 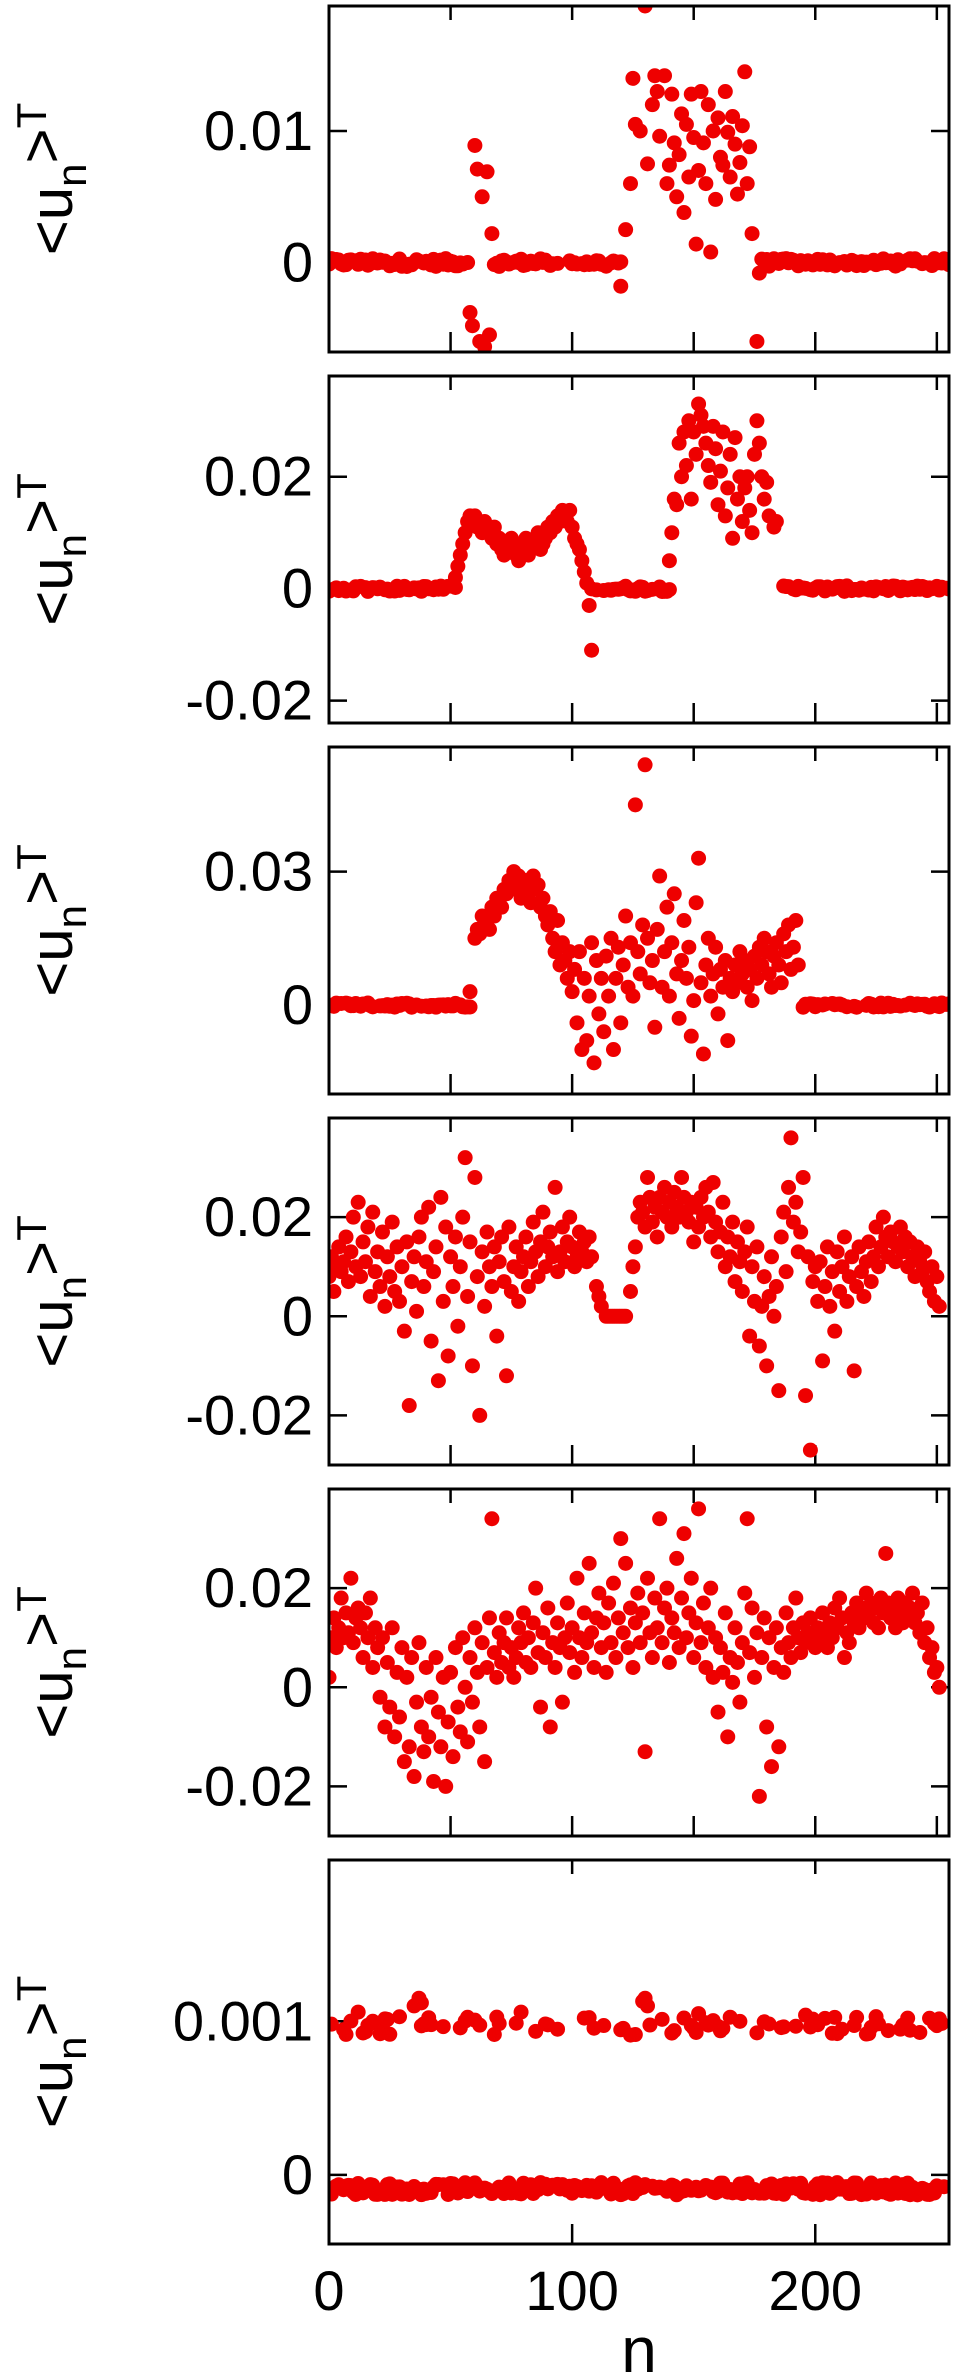 I want to click on x-axis-label: n, so click(x=639, y=2346).